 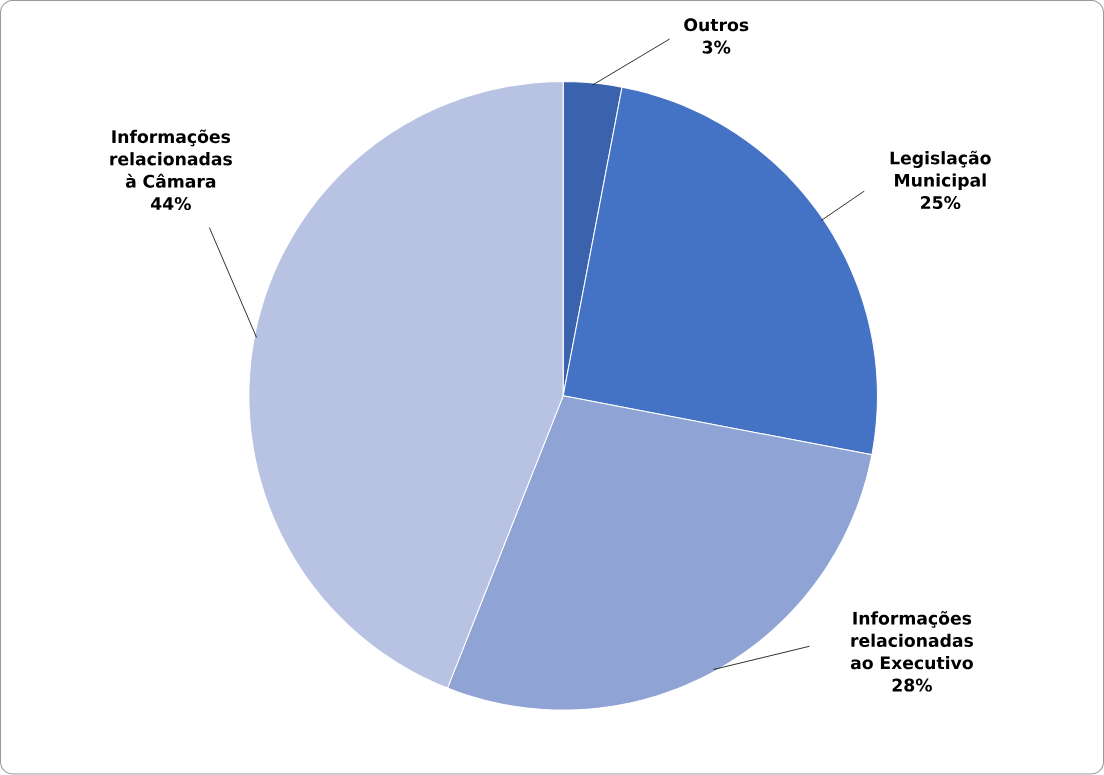 I want to click on slice-label: Informações relacionadas à Câmara, so click(x=171, y=158).